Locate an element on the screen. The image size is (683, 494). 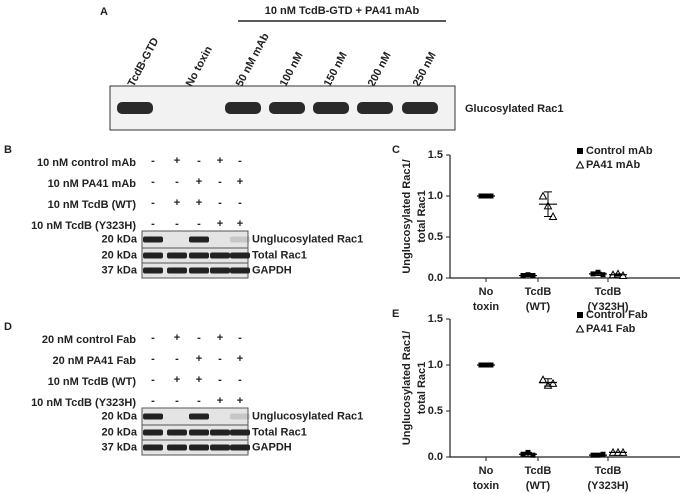
legend-label: Control Fab is located at coordinates (617, 315).